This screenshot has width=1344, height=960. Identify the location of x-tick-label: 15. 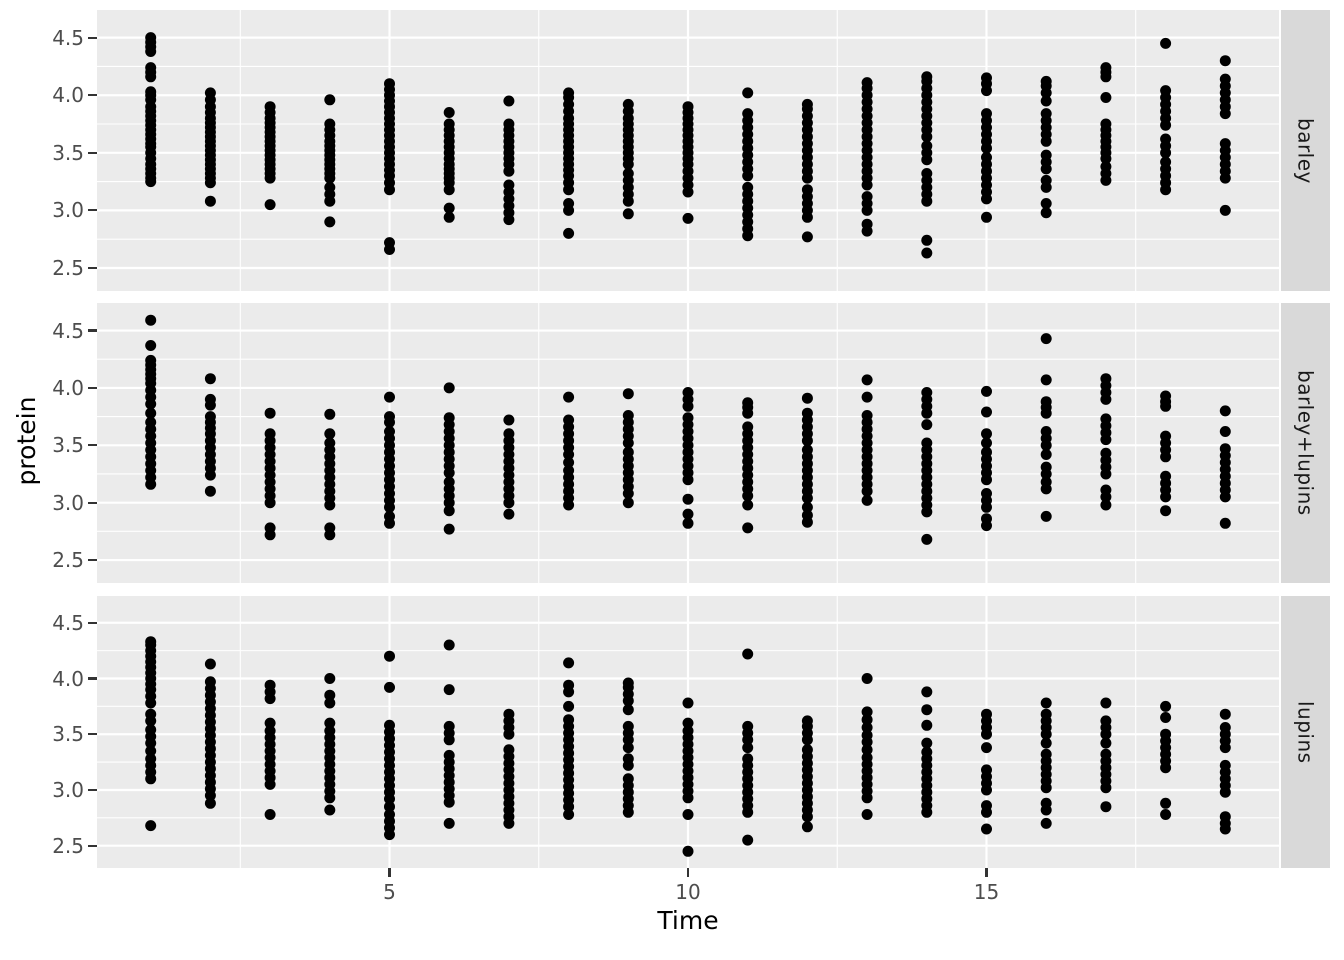
(986, 892).